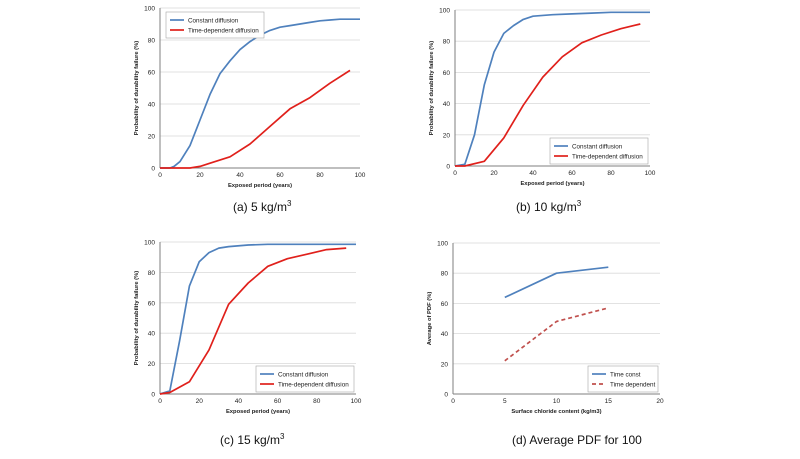 The width and height of the screenshot is (800, 459). Describe the element at coordinates (160, 401) in the screenshot. I see `x-tick-label-c-0: 0` at that location.